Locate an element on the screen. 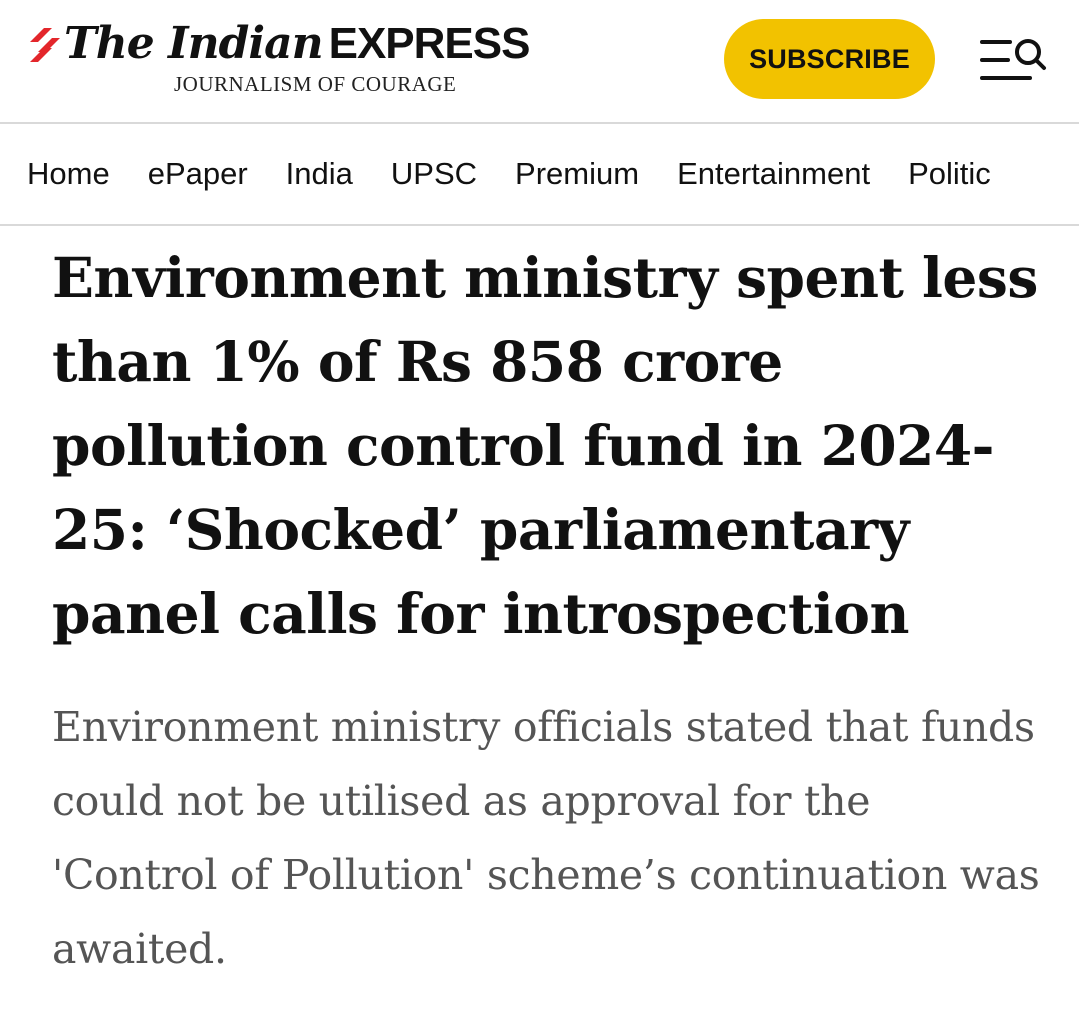 The height and width of the screenshot is (1019, 1079). nav-item-politics: Politic is located at coordinates (949, 173).